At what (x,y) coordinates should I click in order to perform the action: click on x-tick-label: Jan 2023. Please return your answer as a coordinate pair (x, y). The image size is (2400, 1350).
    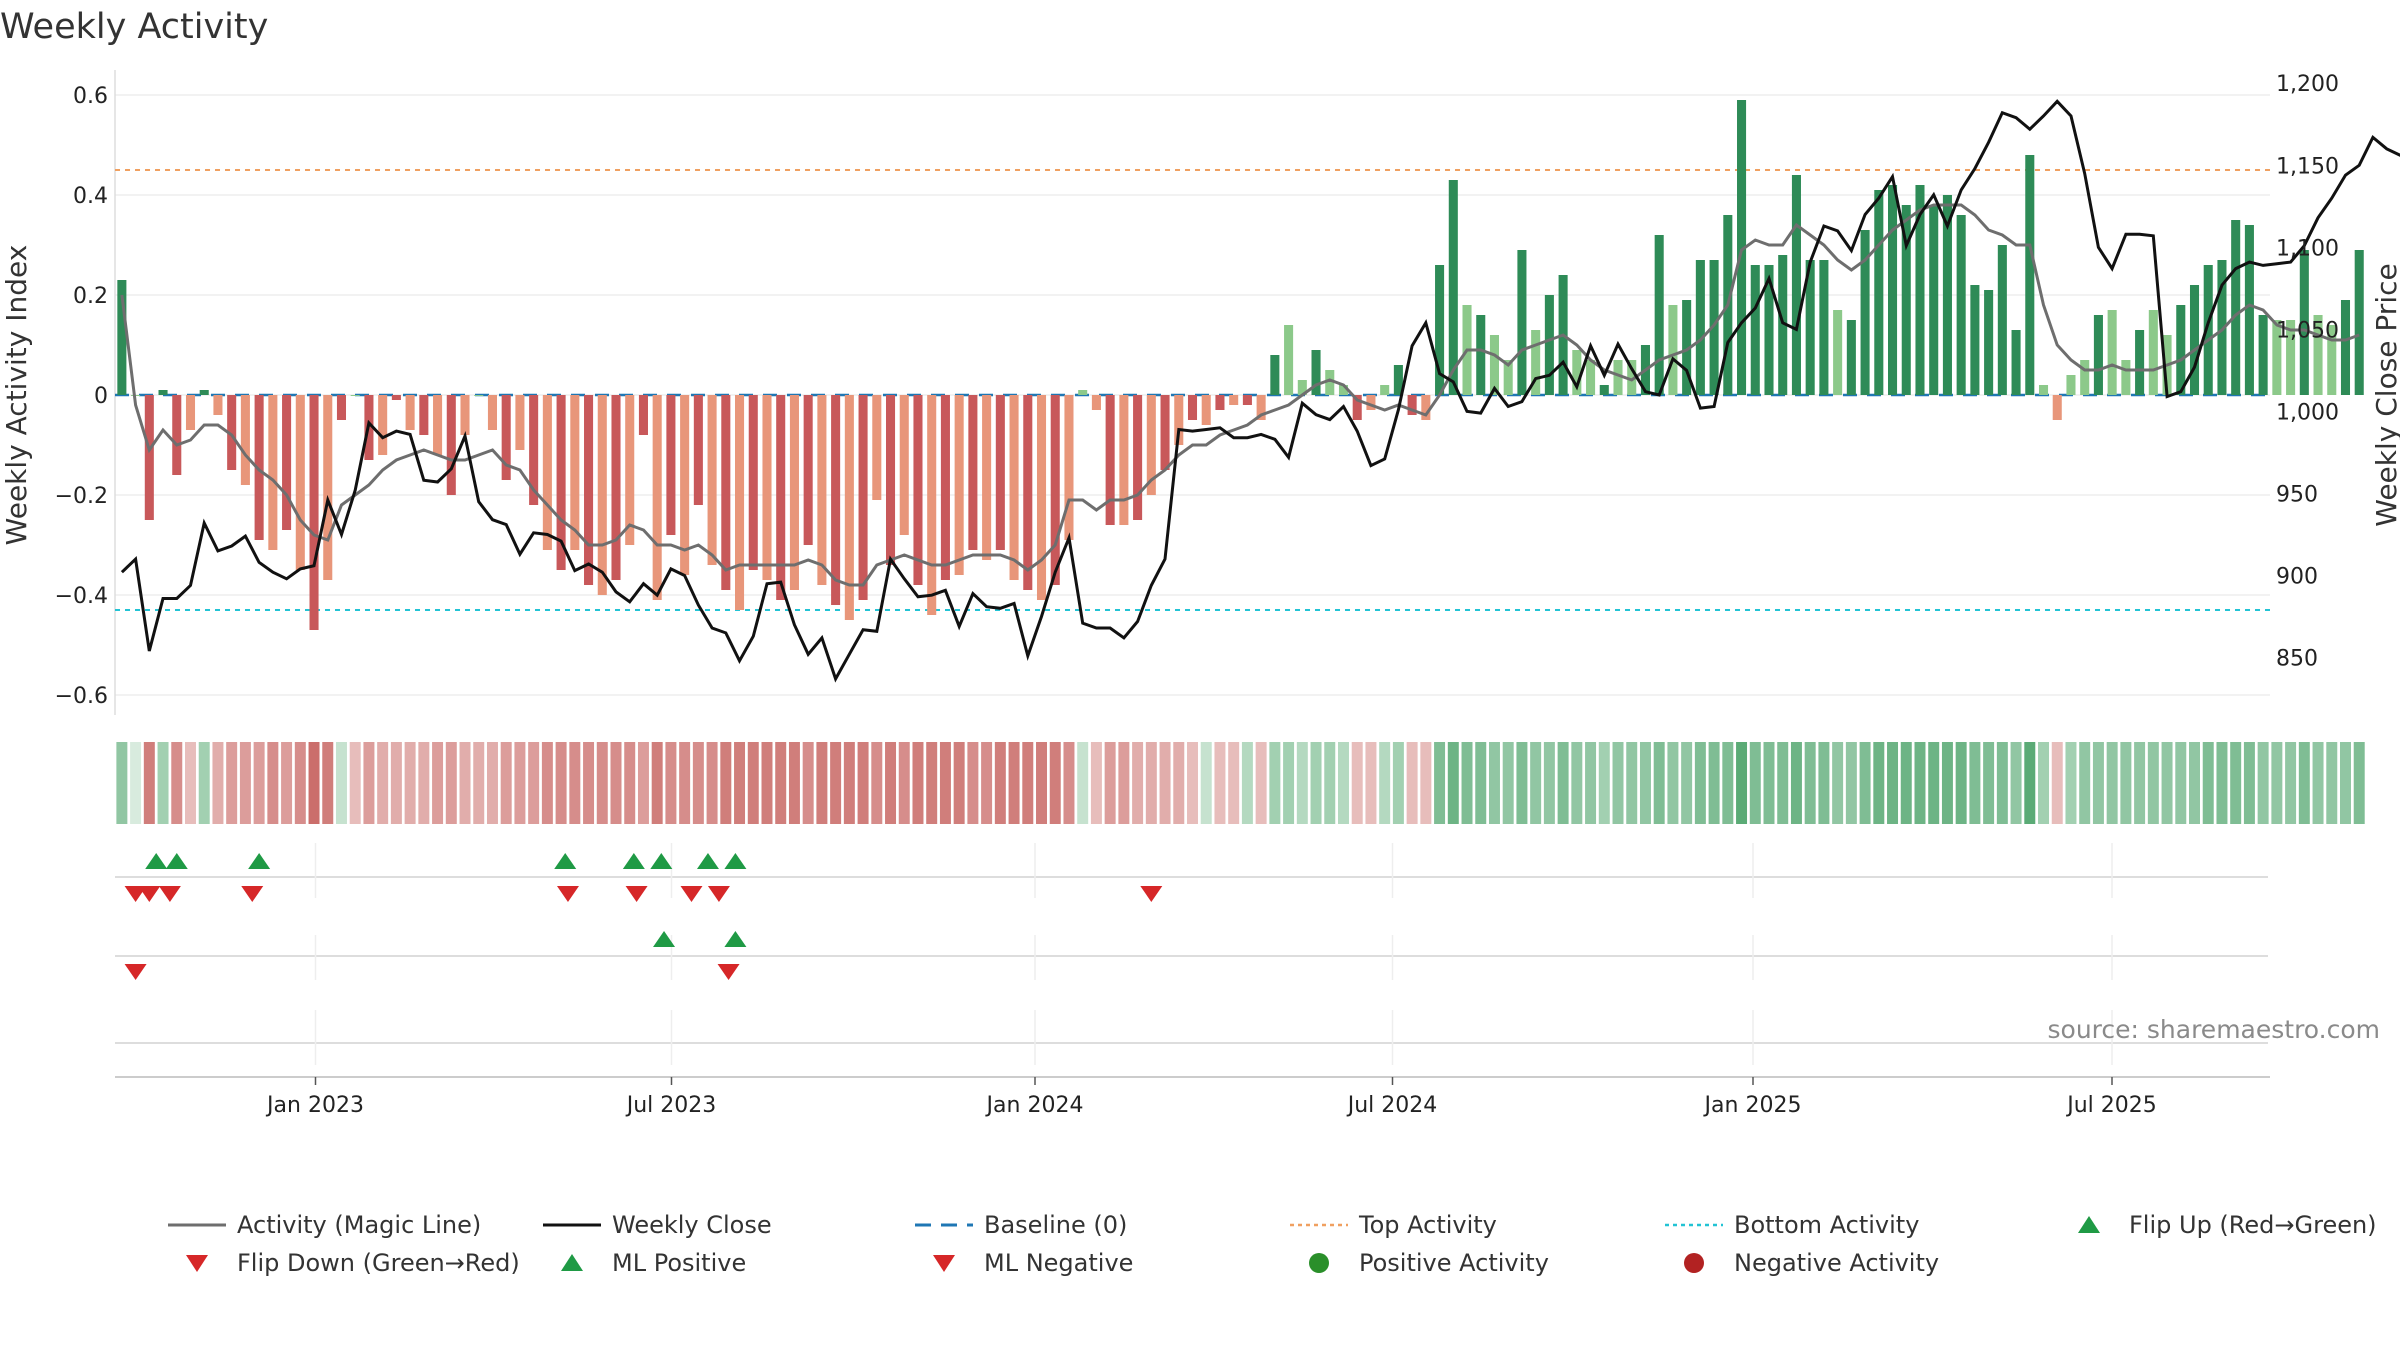
    Looking at the image, I should click on (314, 1105).